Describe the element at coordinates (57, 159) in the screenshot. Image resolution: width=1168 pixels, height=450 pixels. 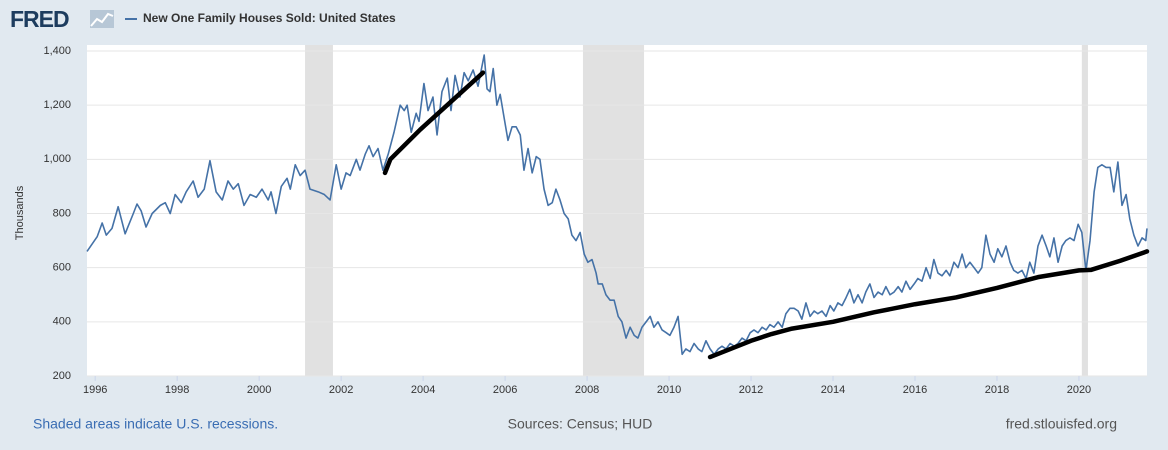
I see `y-tick-label: 1,000` at that location.